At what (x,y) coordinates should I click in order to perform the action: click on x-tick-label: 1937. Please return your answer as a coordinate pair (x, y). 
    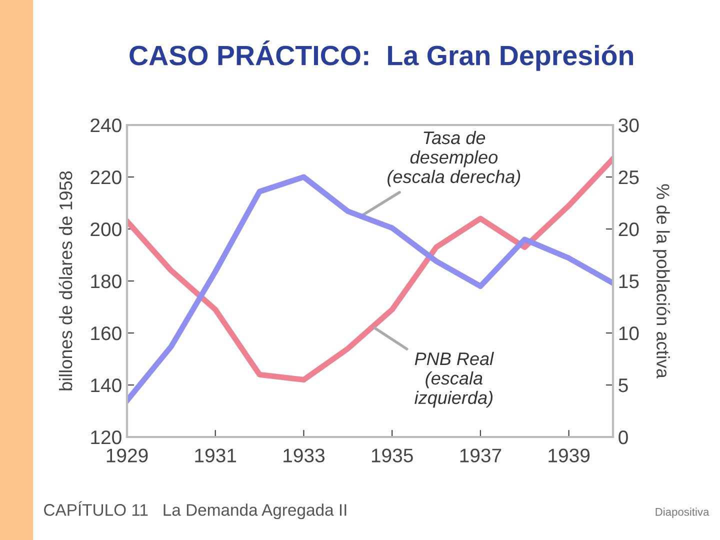
    Looking at the image, I should click on (481, 455).